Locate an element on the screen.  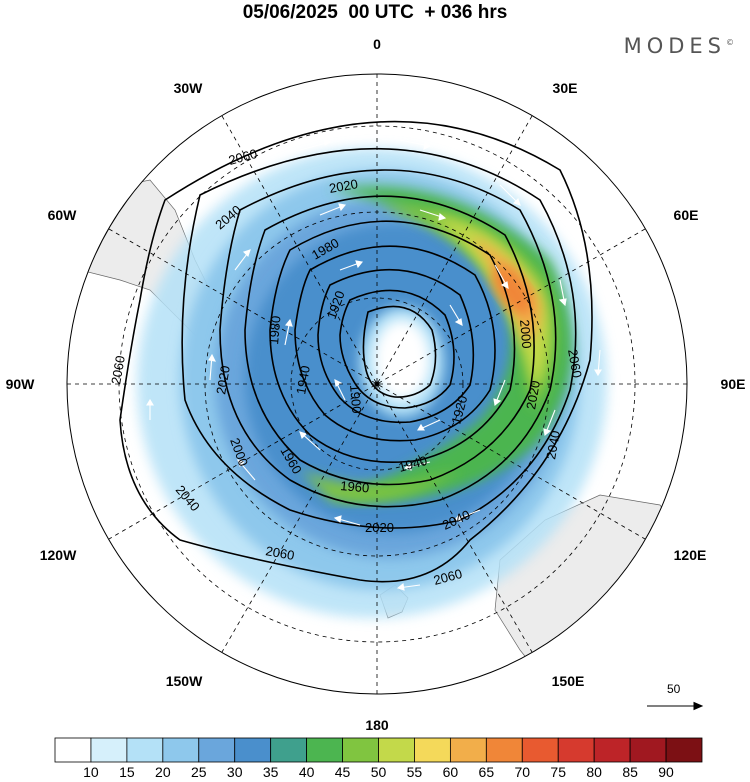
colorbar-tick-label: 10 is located at coordinates (91, 772).